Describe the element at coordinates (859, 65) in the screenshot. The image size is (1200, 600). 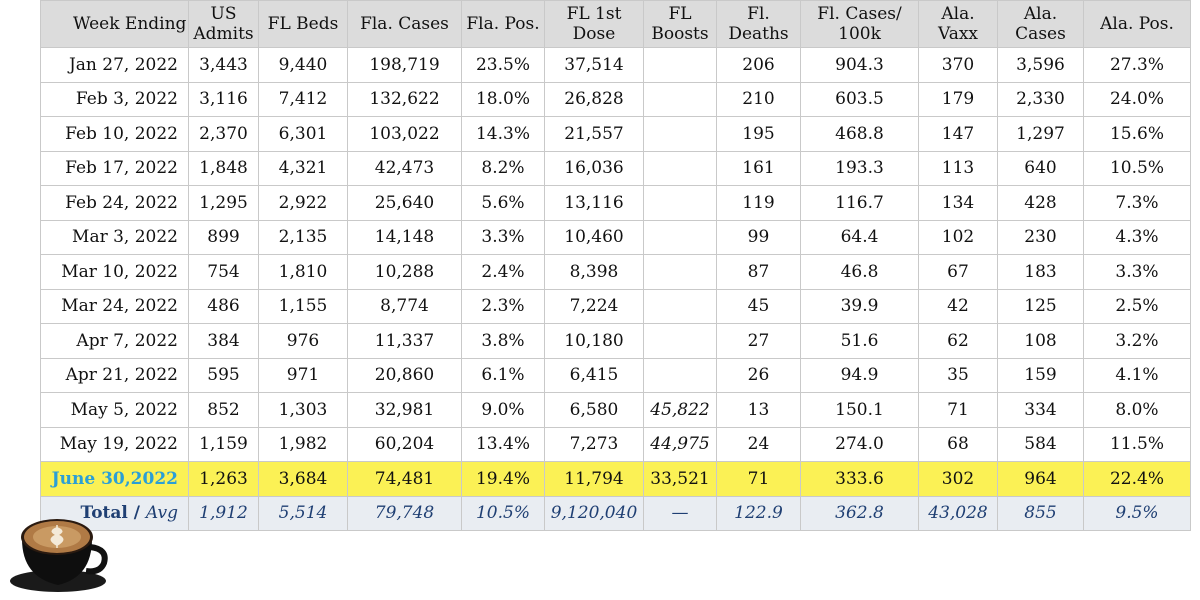
I see `cell-fl-cases-100k: 904.3` at that location.